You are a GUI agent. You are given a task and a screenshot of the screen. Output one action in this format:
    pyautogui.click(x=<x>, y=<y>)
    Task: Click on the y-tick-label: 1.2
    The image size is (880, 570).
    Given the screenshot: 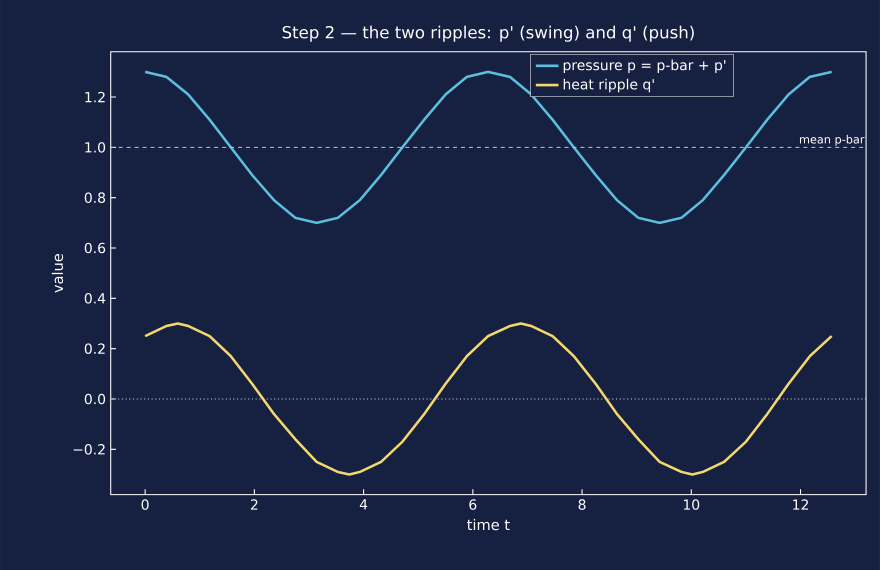 What is the action you would take?
    pyautogui.click(x=95, y=97)
    